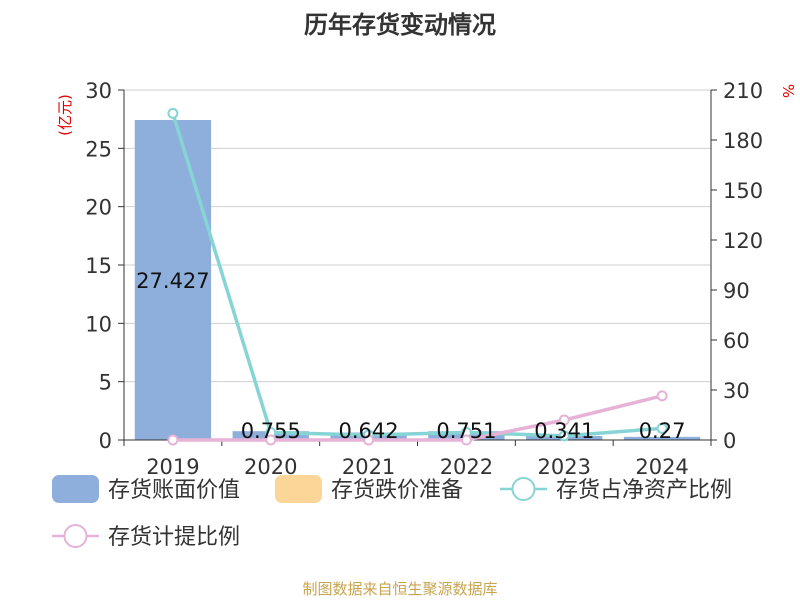 The height and width of the screenshot is (604, 800). What do you see at coordinates (399, 589) in the screenshot?
I see `source-note: 制图数据来自恒生聚源数据库` at bounding box center [399, 589].